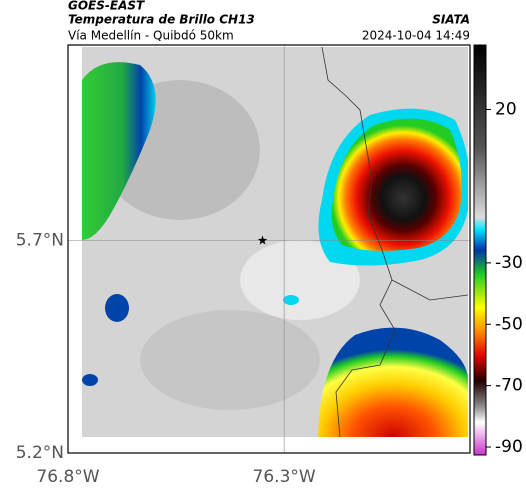 This screenshot has height=495, width=526. I want to click on route: Vía Medellín - Quibdó 50km, so click(151, 36).